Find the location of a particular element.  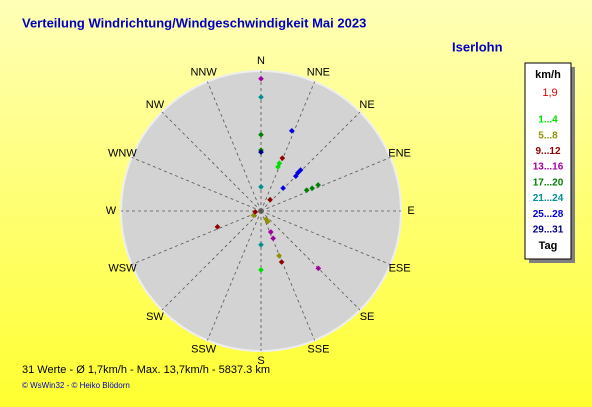

credit: © WsWin32 - © Heiko Blödorn is located at coordinates (76, 385).